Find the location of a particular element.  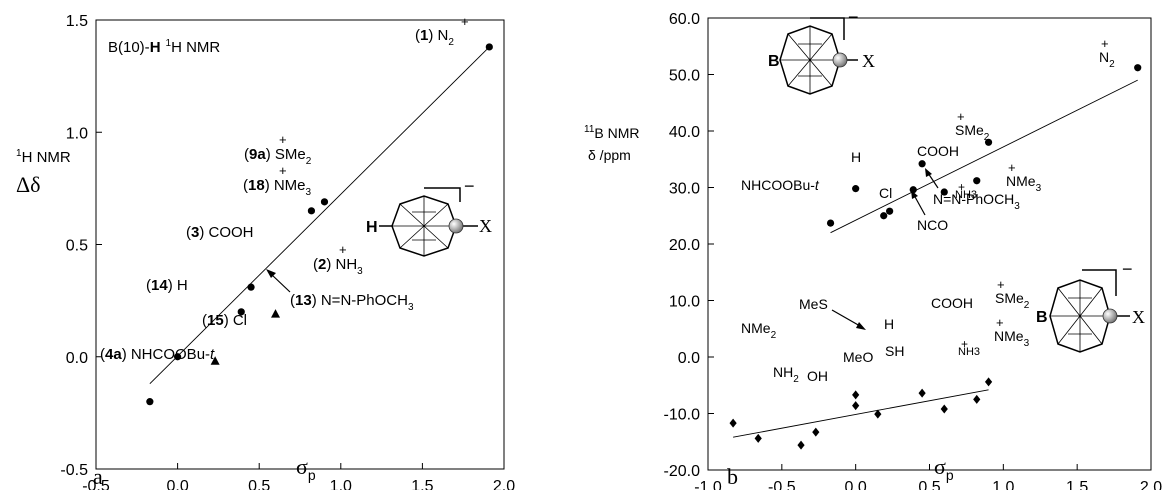

panel-b-y-tick-label: 10.0 is located at coordinates (684, 302).